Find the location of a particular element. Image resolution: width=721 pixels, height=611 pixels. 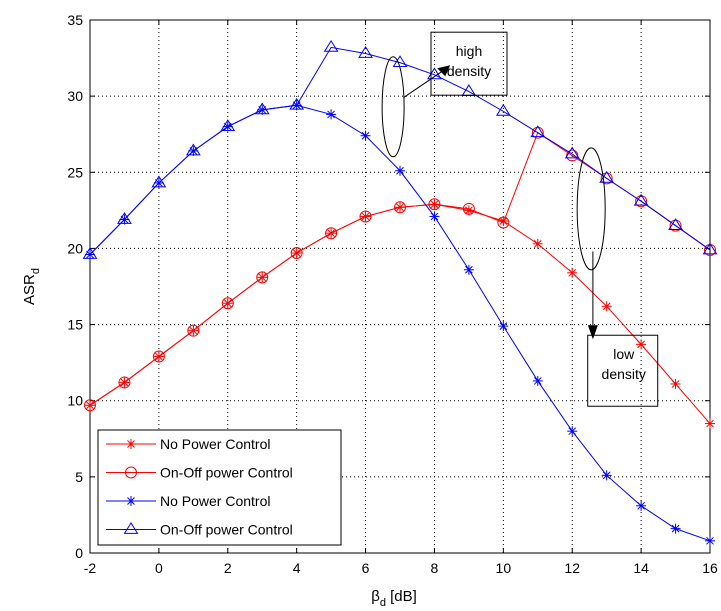

high-density-text: density is located at coordinates (469, 71).